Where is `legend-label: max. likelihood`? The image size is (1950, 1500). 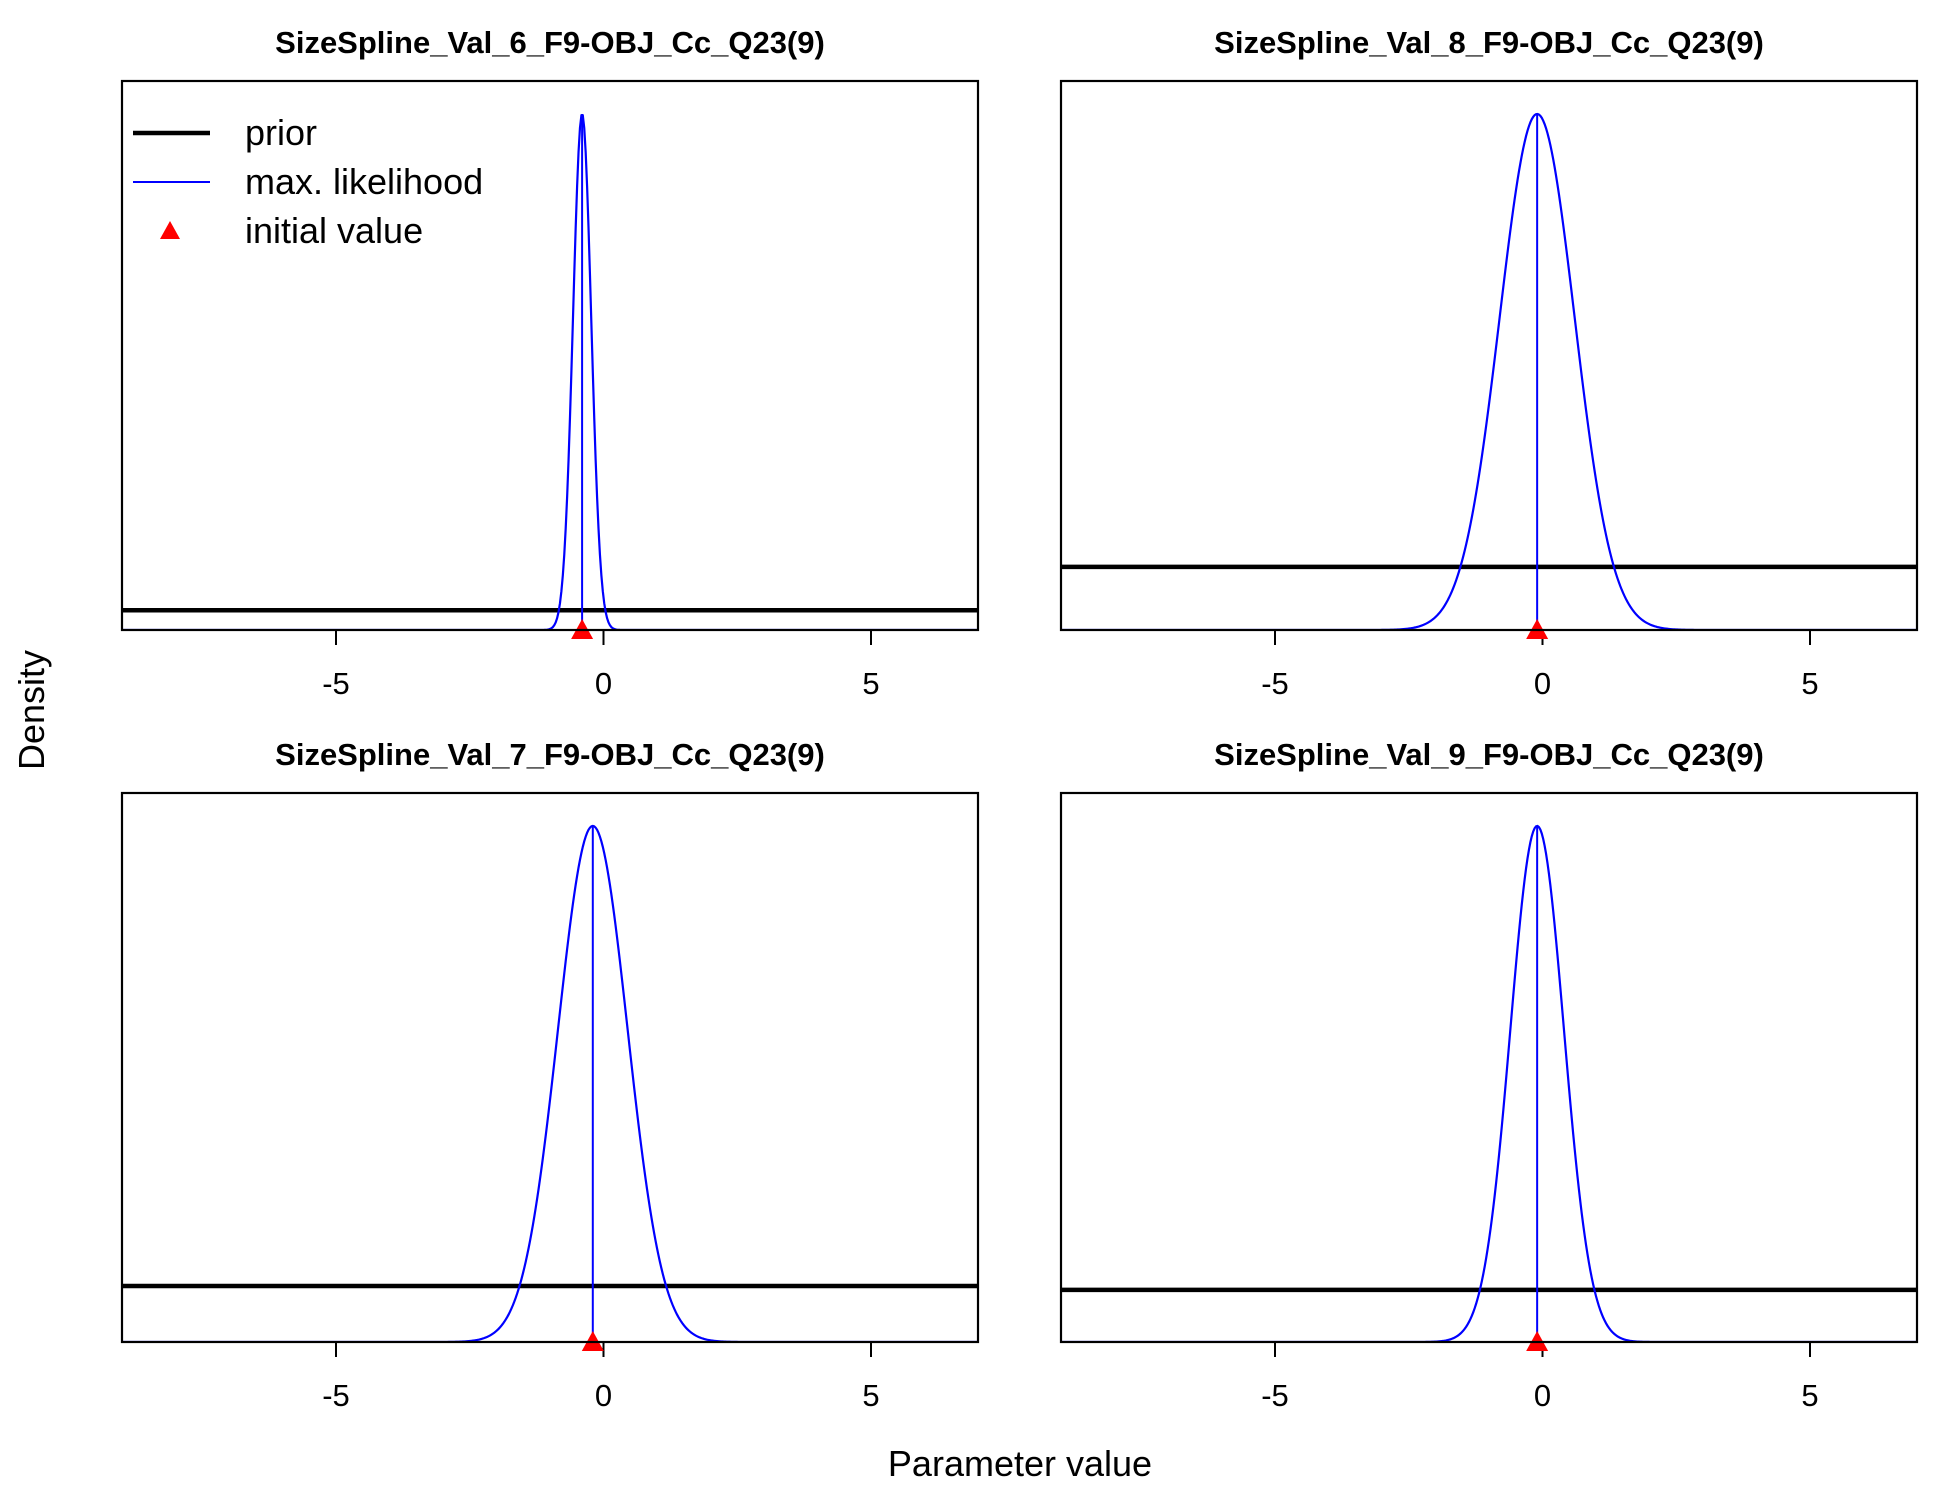 legend-label: max. likelihood is located at coordinates (364, 181).